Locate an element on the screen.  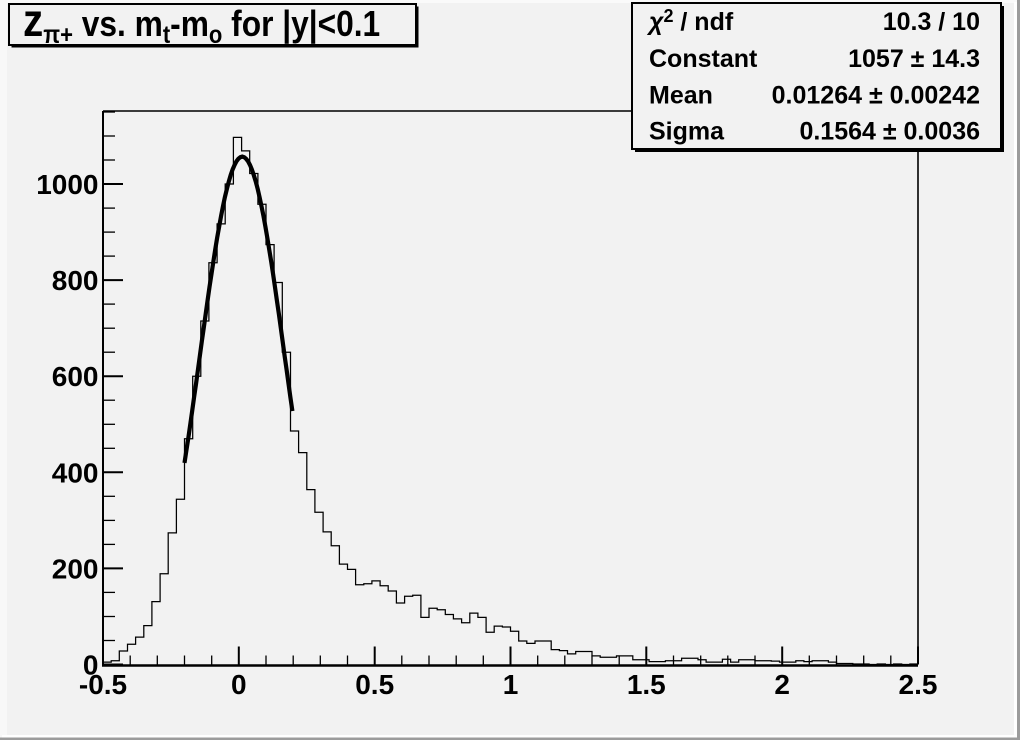
svg-text: Mean is located at coordinates (681, 96).